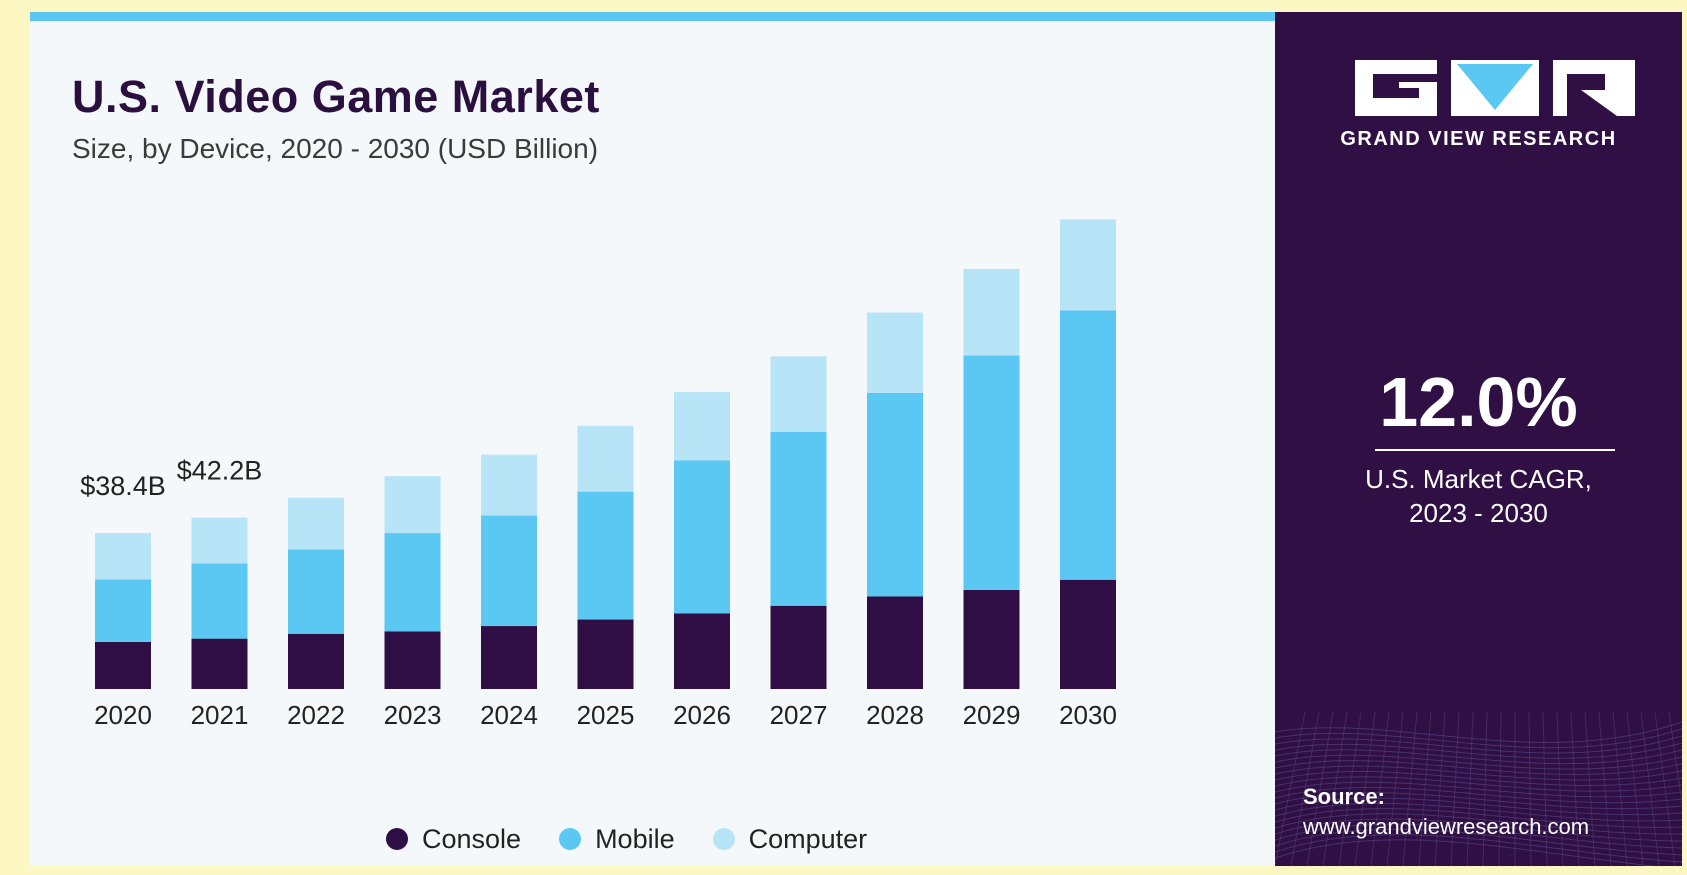 Image resolution: width=1687 pixels, height=875 pixels. Describe the element at coordinates (336, 96) in the screenshot. I see `chart-title: U.S. Video Game Market` at that location.